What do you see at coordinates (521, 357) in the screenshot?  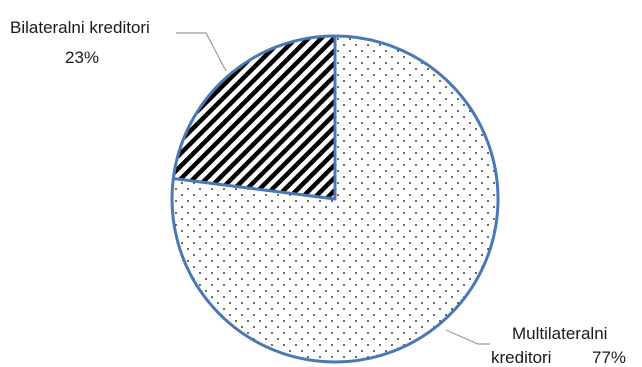 I see `multilateral-label-name-line2: kreditori` at bounding box center [521, 357].